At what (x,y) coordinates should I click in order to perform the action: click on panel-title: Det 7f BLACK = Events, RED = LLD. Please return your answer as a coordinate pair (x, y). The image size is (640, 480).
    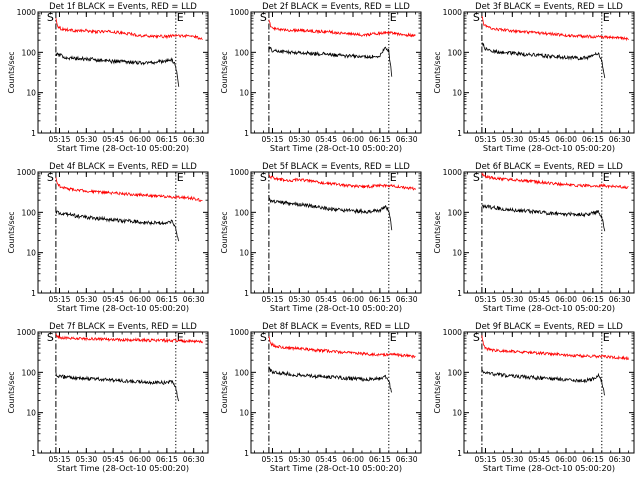
    Looking at the image, I should click on (123, 326).